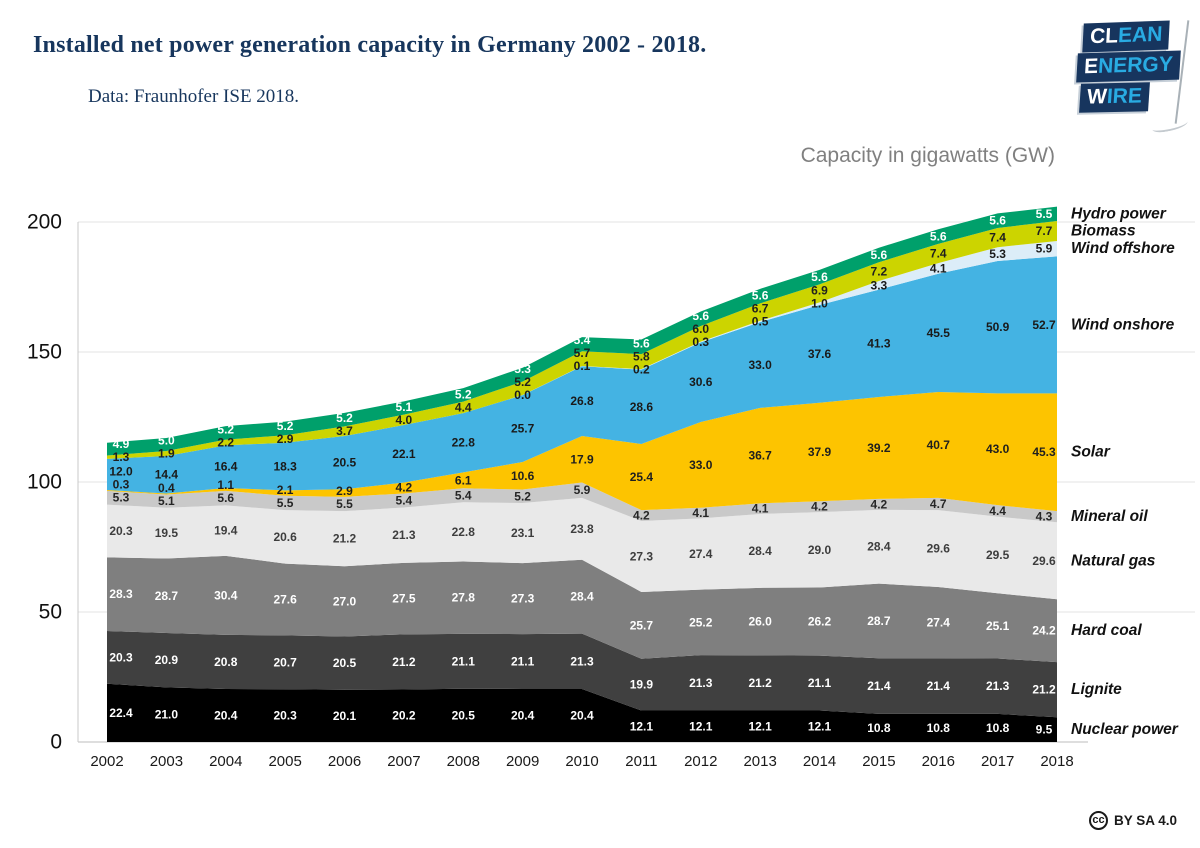 This screenshot has height=848, width=1200. I want to click on value-label-hydro-power-2013: 5.6, so click(760, 295).